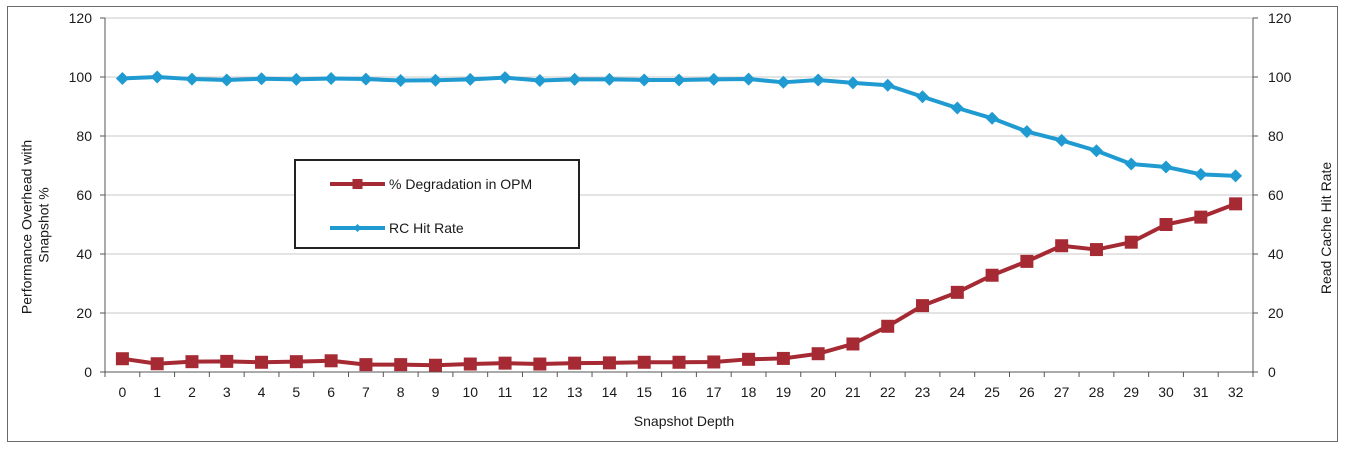 The height and width of the screenshot is (449, 1347). I want to click on x-tick-label: 25, so click(992, 392).